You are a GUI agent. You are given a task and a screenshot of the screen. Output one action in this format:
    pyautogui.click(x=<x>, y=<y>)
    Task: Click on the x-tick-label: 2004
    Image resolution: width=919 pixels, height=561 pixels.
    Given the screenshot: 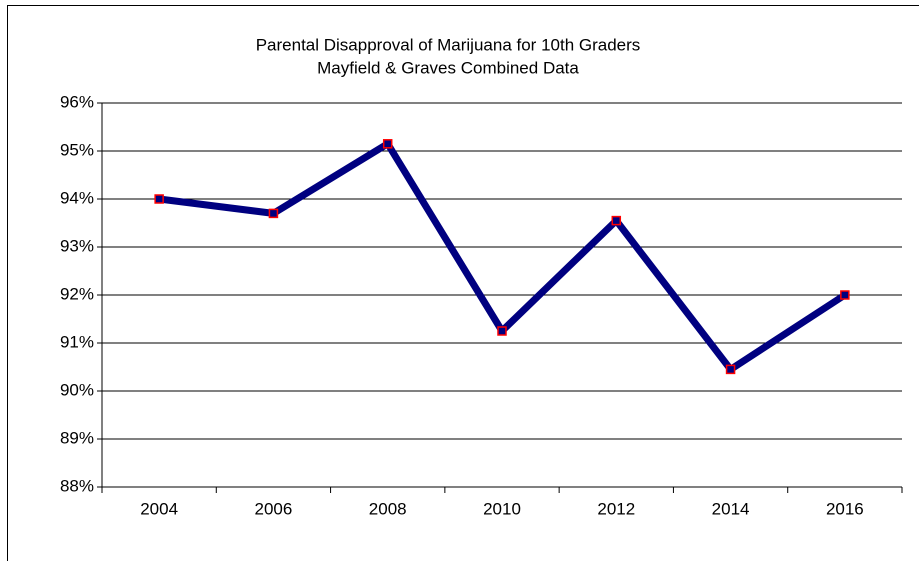 What is the action you would take?
    pyautogui.click(x=159, y=508)
    